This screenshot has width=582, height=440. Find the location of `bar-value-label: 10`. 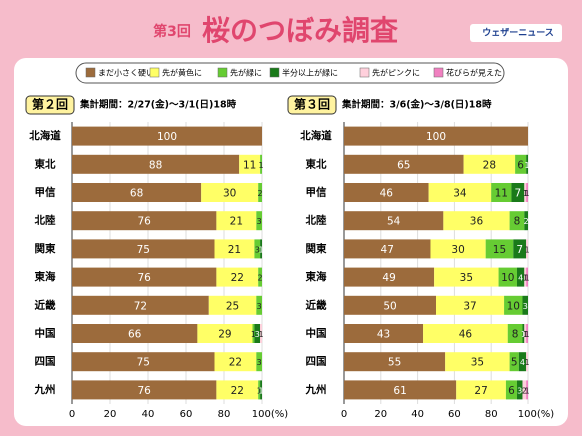

bar-value-label: 10 is located at coordinates (513, 306).